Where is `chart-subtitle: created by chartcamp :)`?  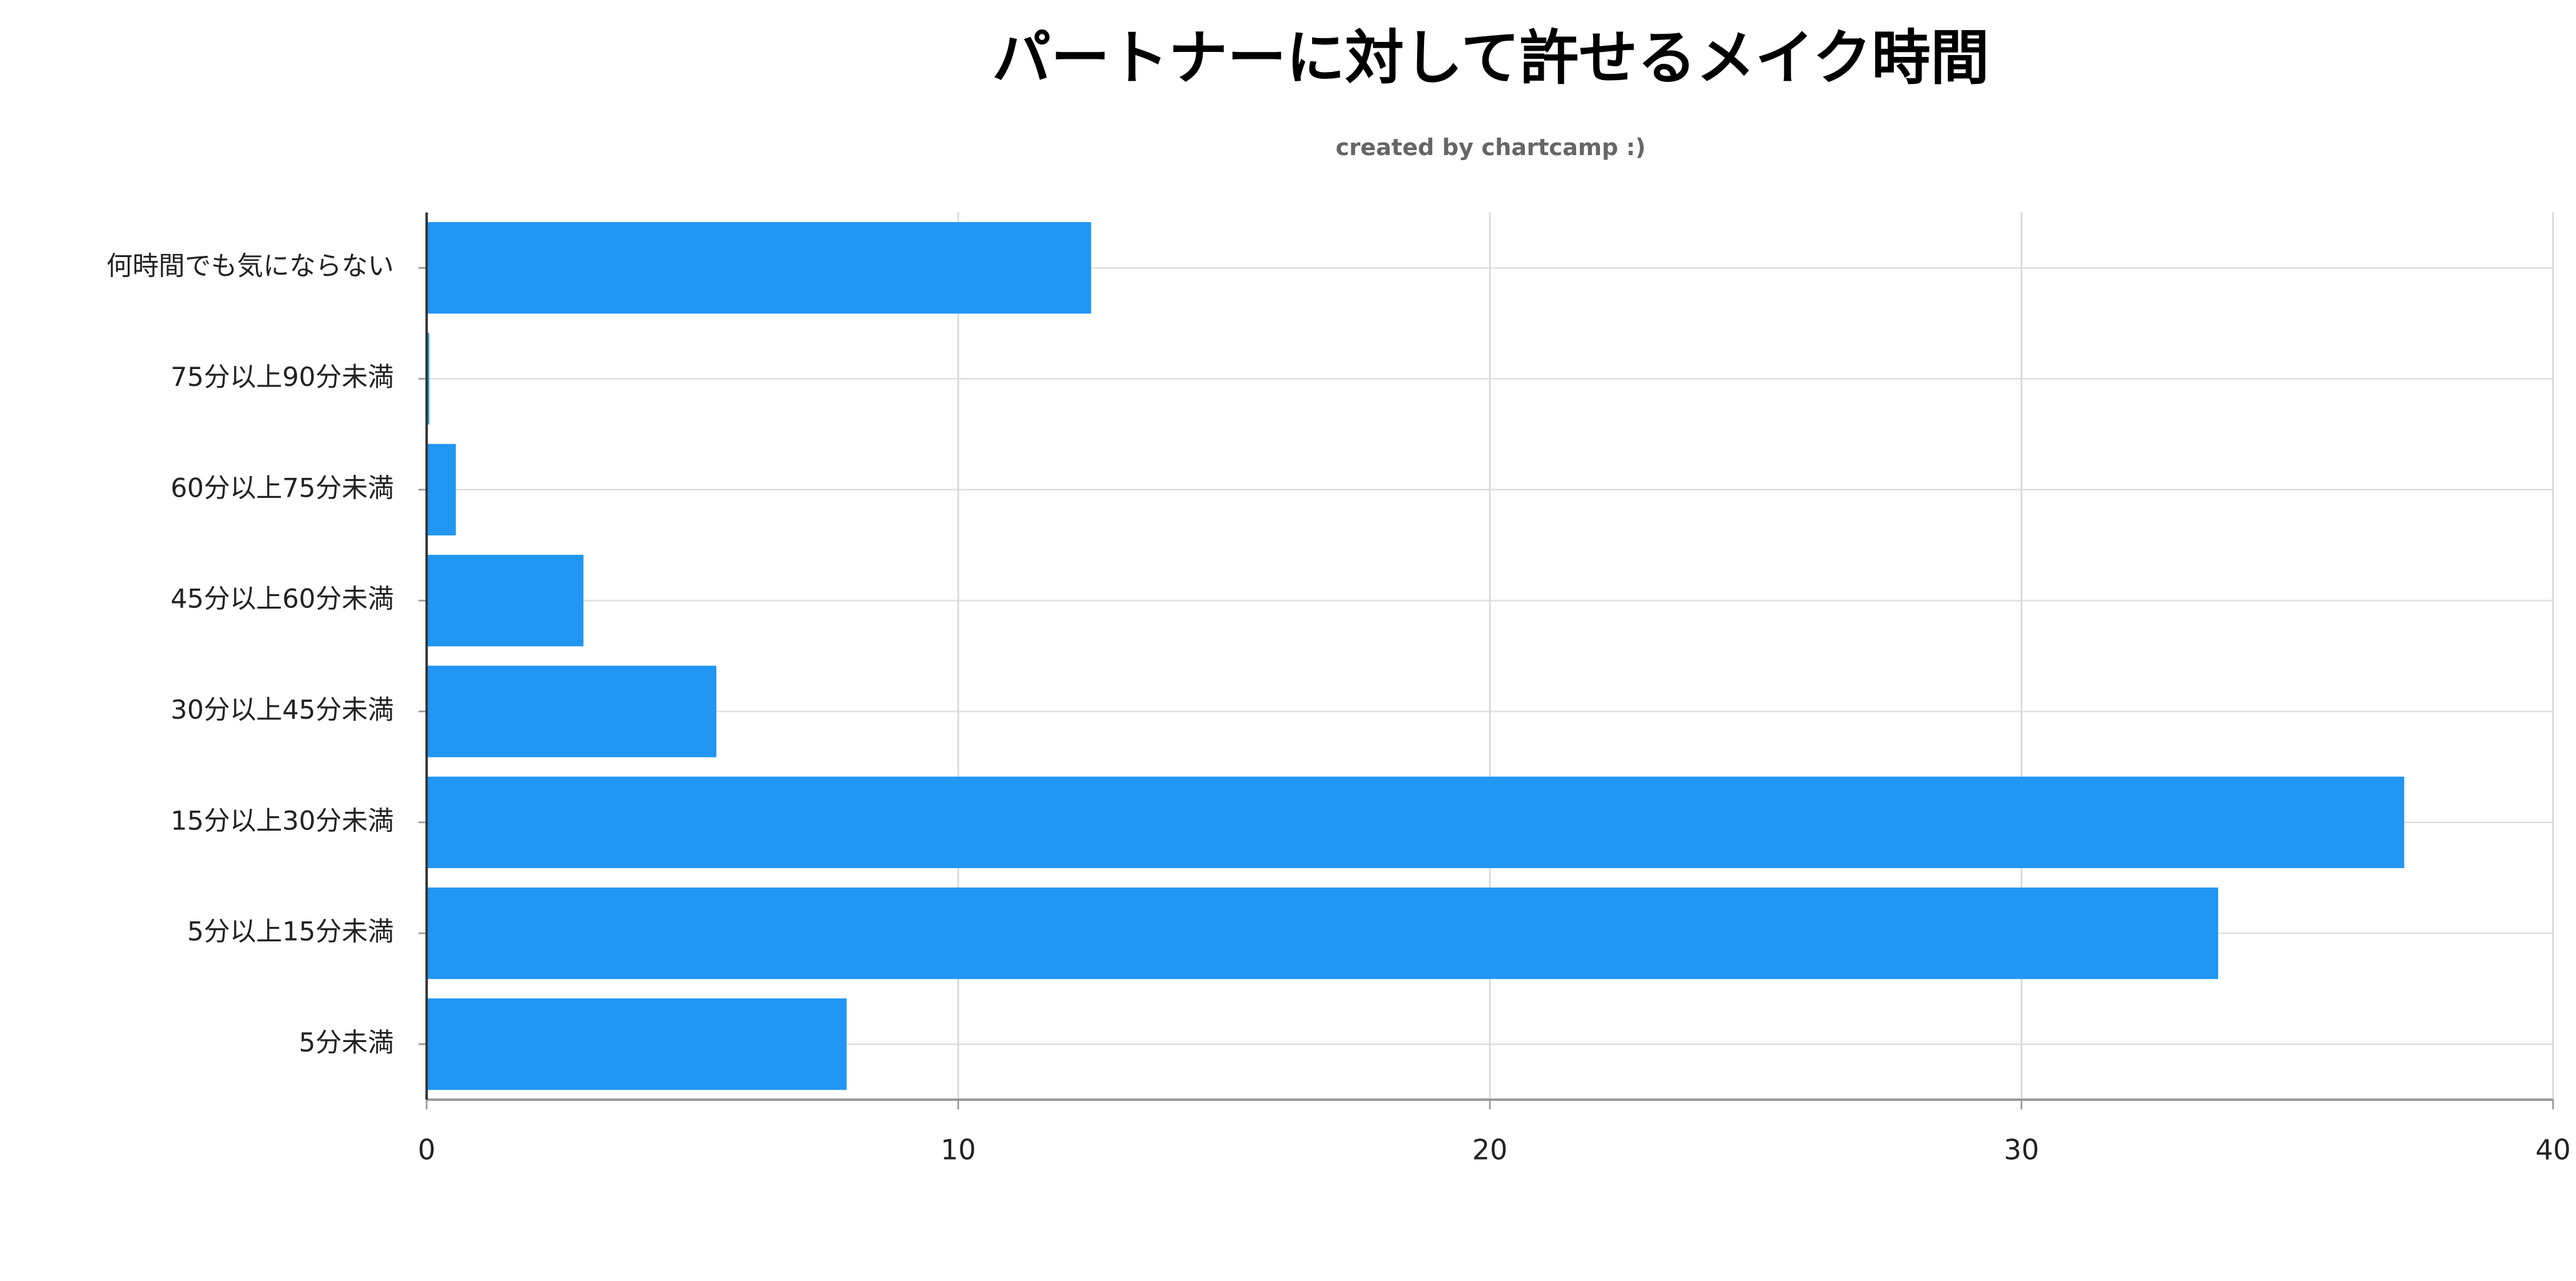
chart-subtitle: created by chartcamp :) is located at coordinates (1491, 147).